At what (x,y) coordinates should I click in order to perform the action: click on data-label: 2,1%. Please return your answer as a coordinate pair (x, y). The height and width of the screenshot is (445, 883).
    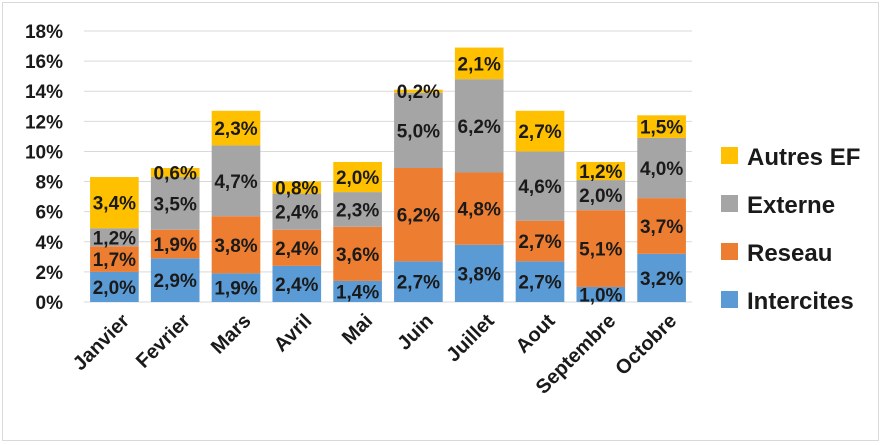
    Looking at the image, I should click on (479, 64).